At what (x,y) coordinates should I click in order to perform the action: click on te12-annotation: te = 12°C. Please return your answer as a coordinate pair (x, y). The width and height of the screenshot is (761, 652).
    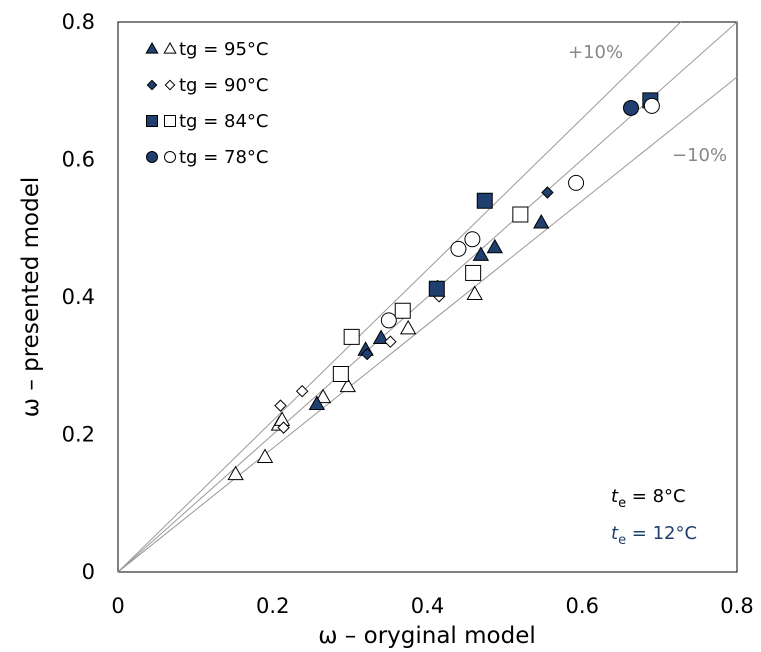
    Looking at the image, I should click on (654, 535).